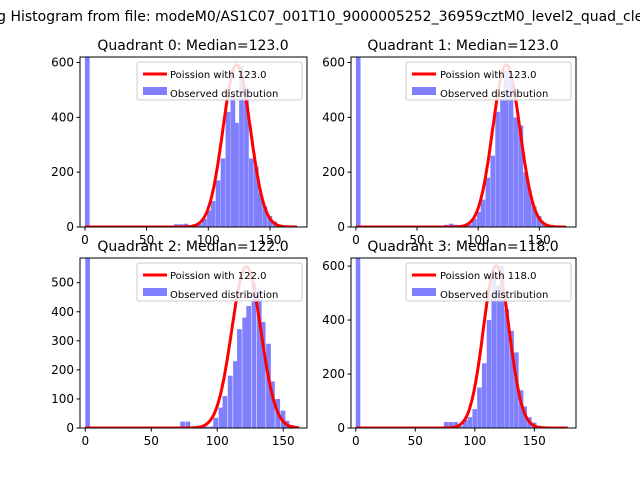 The image size is (640, 480). I want to click on panel-0-title: Quadrant 0: Median=123.0, so click(192, 46).